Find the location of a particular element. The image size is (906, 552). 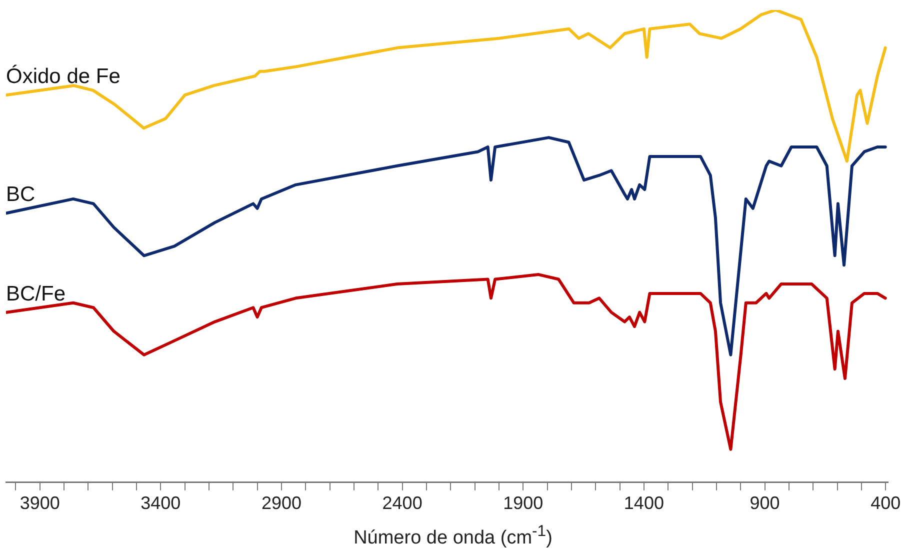

x-tick-label: 3400 is located at coordinates (160, 503).